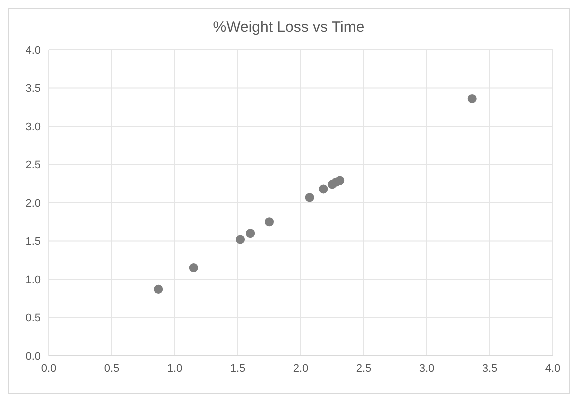 The width and height of the screenshot is (578, 400). Describe the element at coordinates (33, 318) in the screenshot. I see `y-tick-label: 0.5` at that location.